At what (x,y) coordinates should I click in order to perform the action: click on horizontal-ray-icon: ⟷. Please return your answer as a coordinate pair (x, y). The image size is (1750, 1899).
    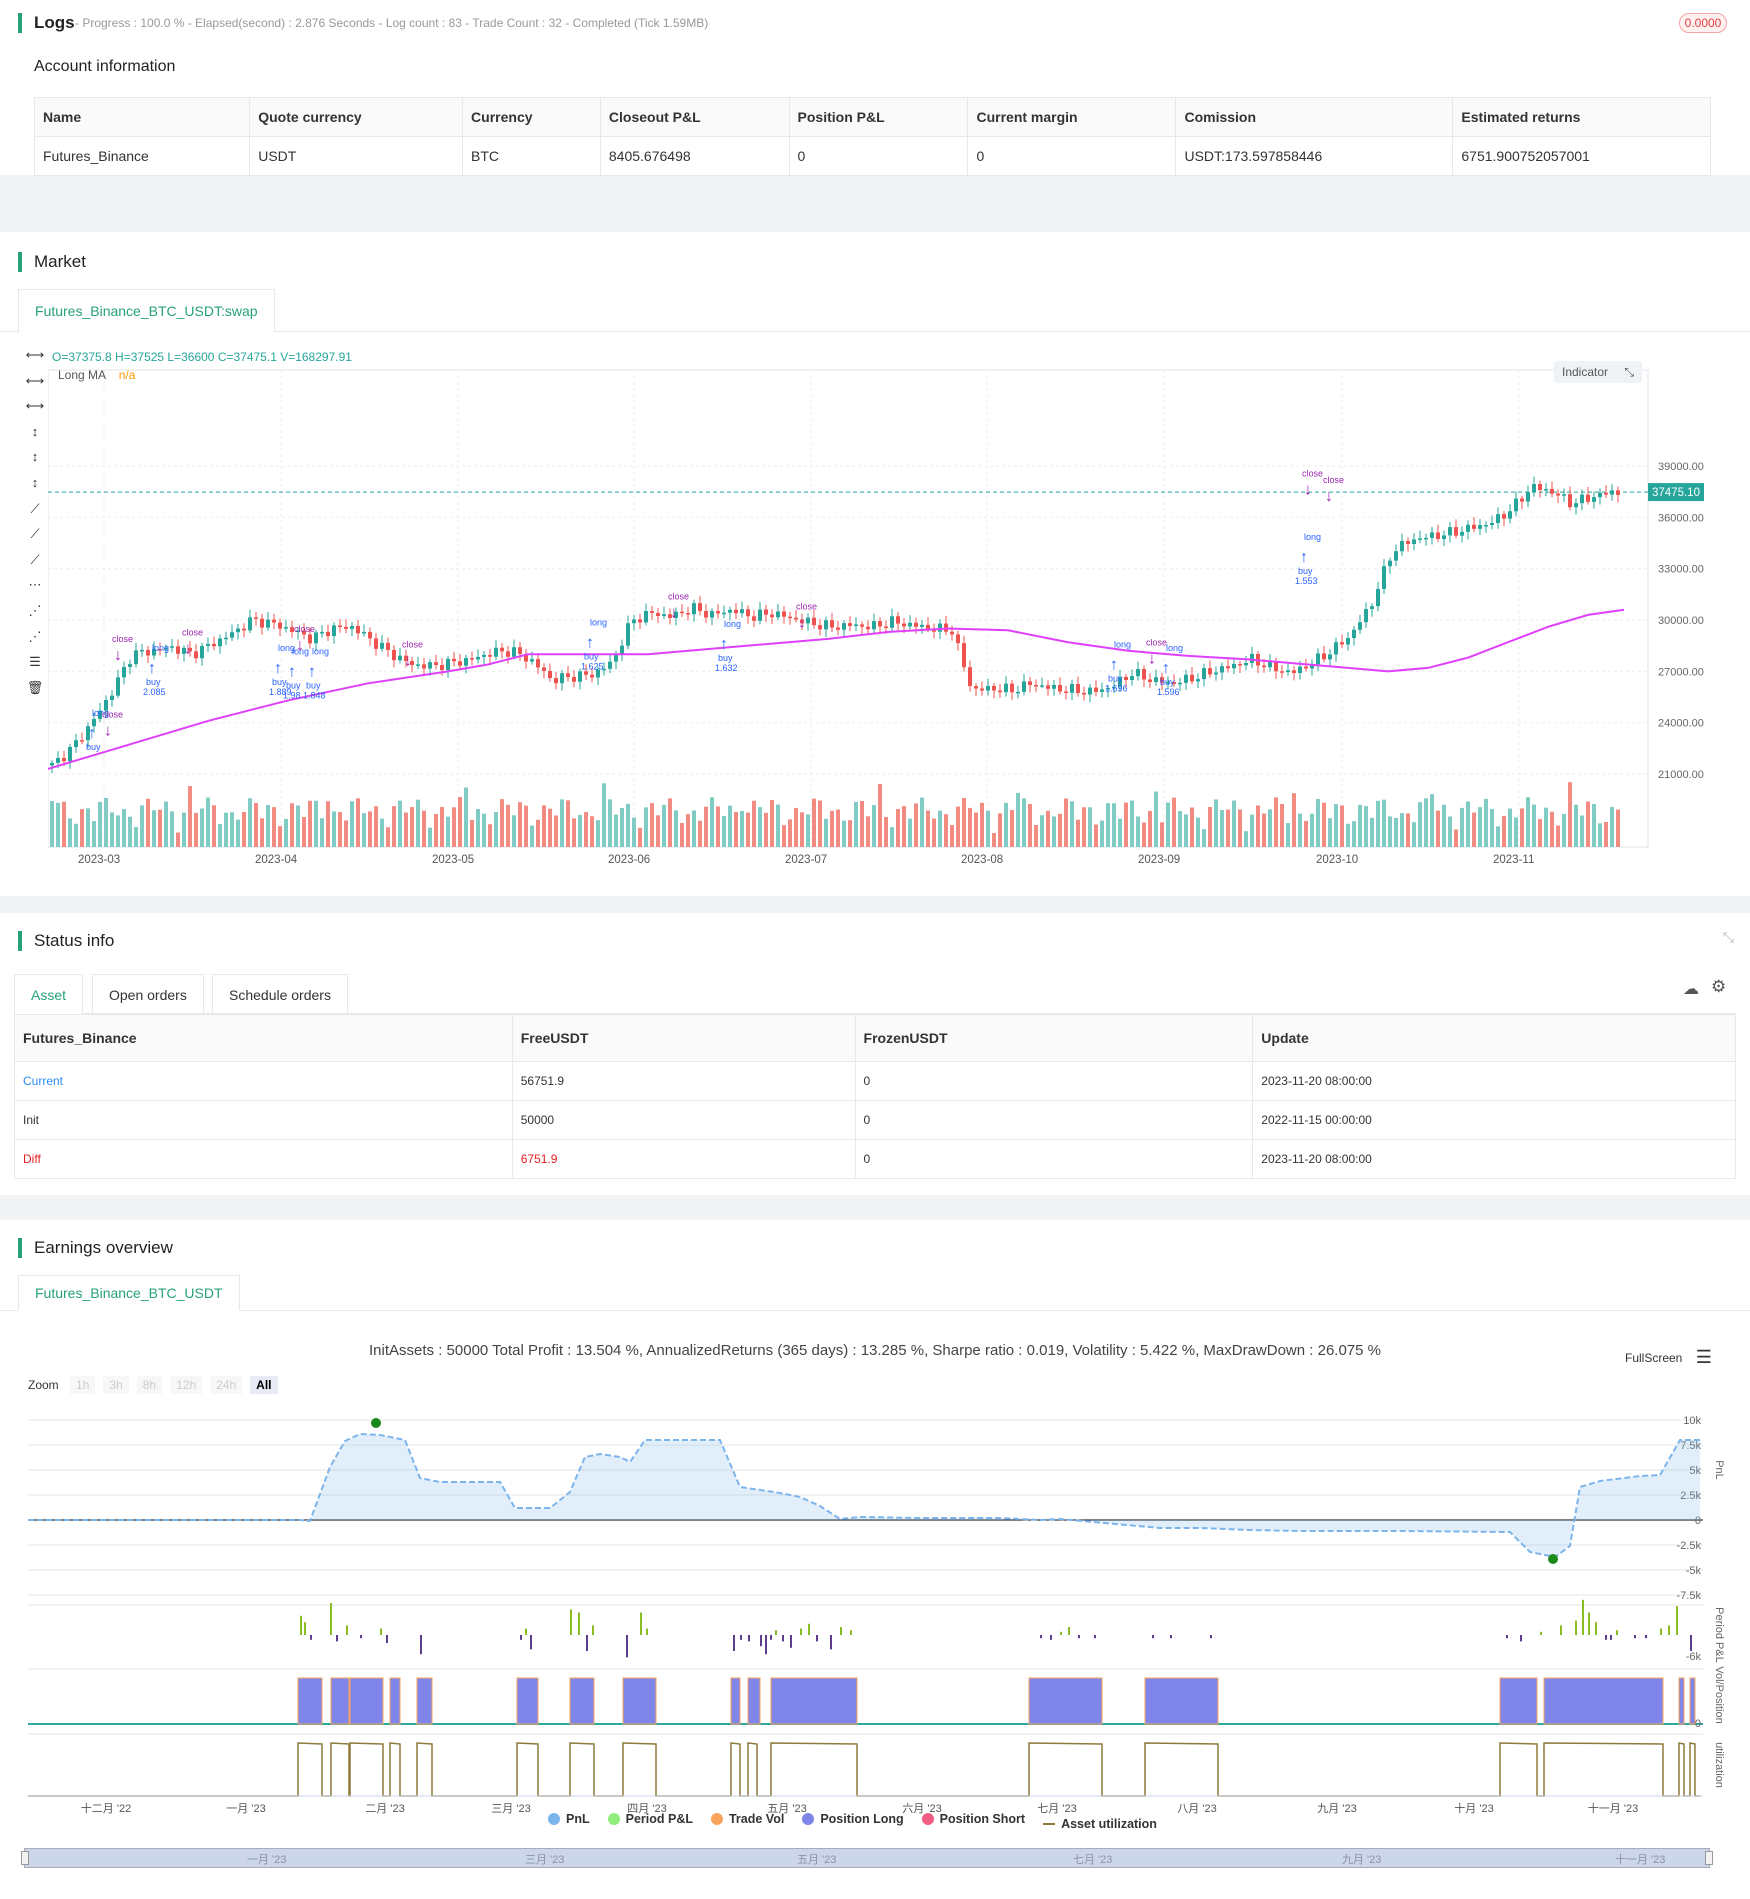
    Looking at the image, I should click on (35, 380).